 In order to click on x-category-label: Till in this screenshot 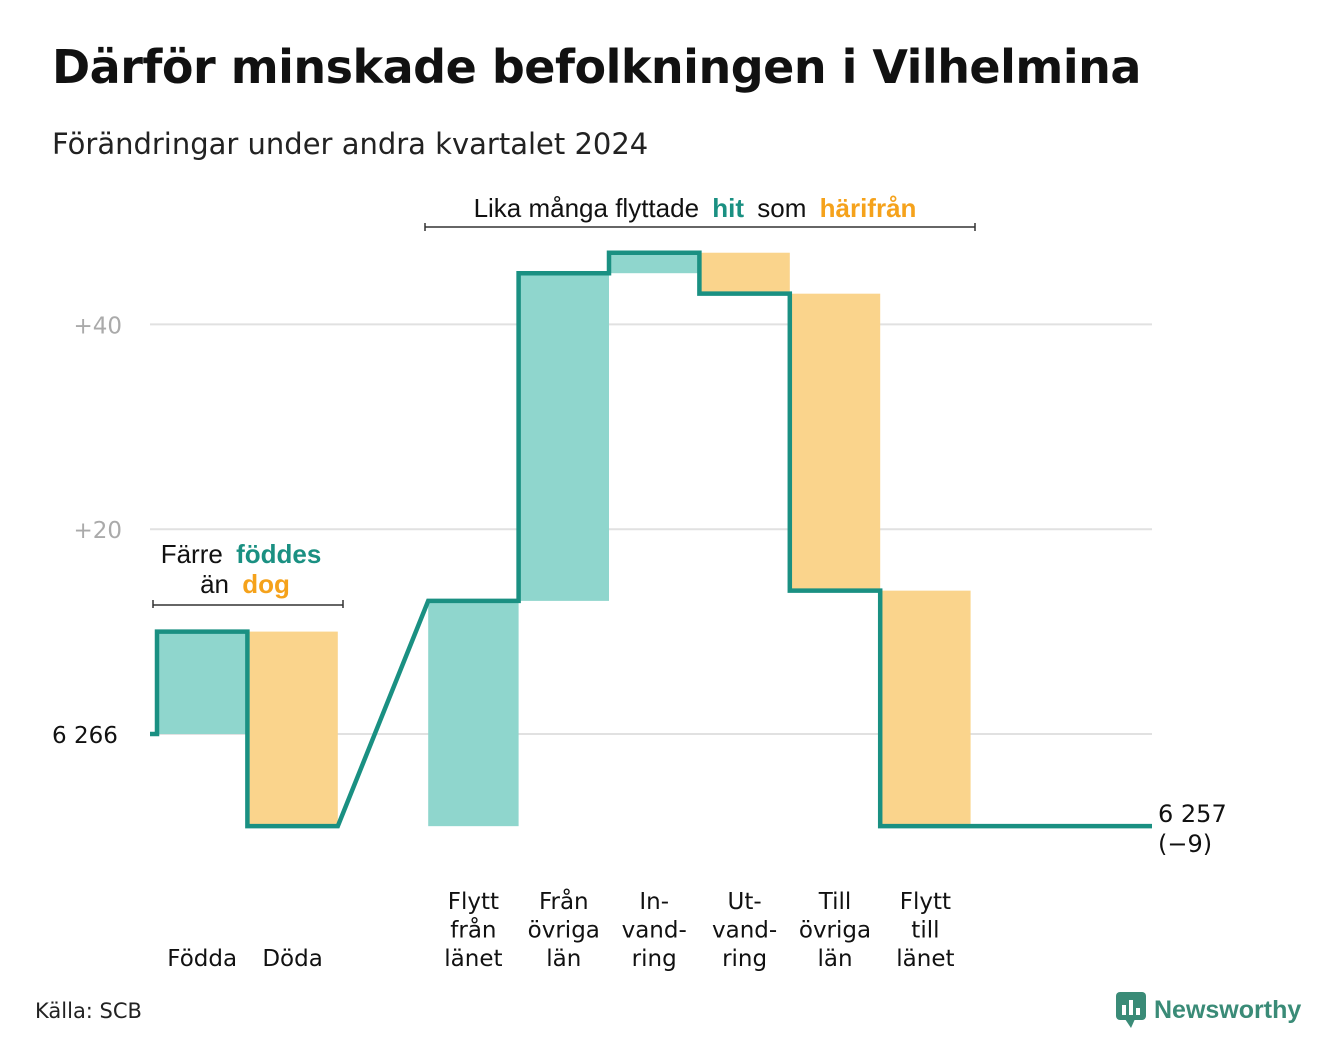, I will do `click(835, 902)`.